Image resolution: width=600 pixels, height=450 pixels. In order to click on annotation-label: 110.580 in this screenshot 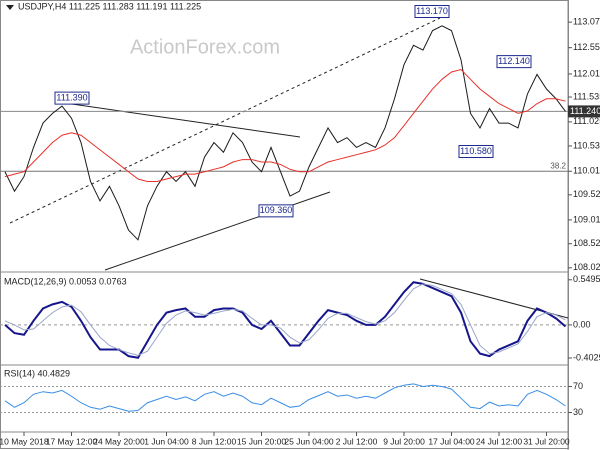, I will do `click(476, 151)`.